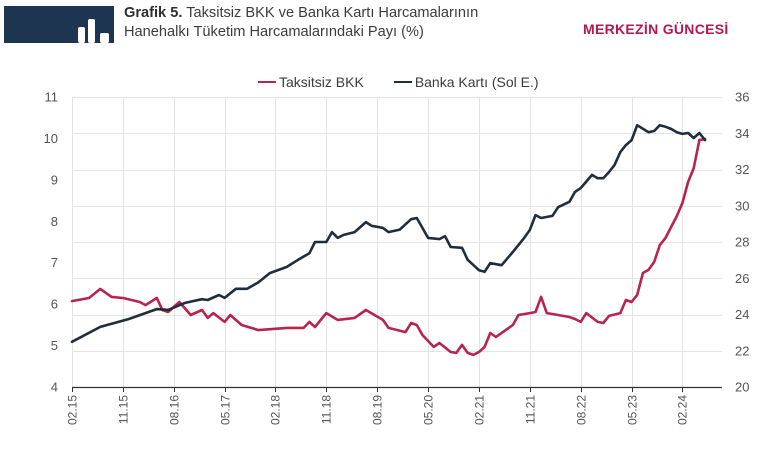 This screenshot has height=450, width=760. What do you see at coordinates (429, 410) in the screenshot?
I see `x-axis-tick-label: 05.20` at bounding box center [429, 410].